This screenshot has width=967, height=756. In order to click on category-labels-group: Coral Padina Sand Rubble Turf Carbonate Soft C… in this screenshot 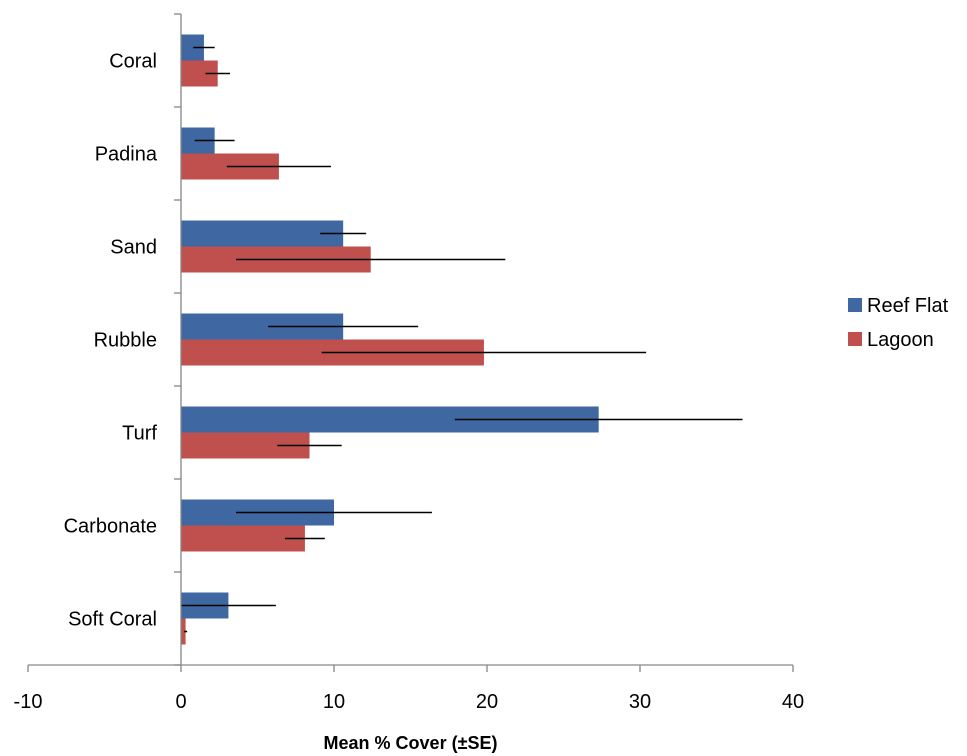, I will do `click(111, 341)`.